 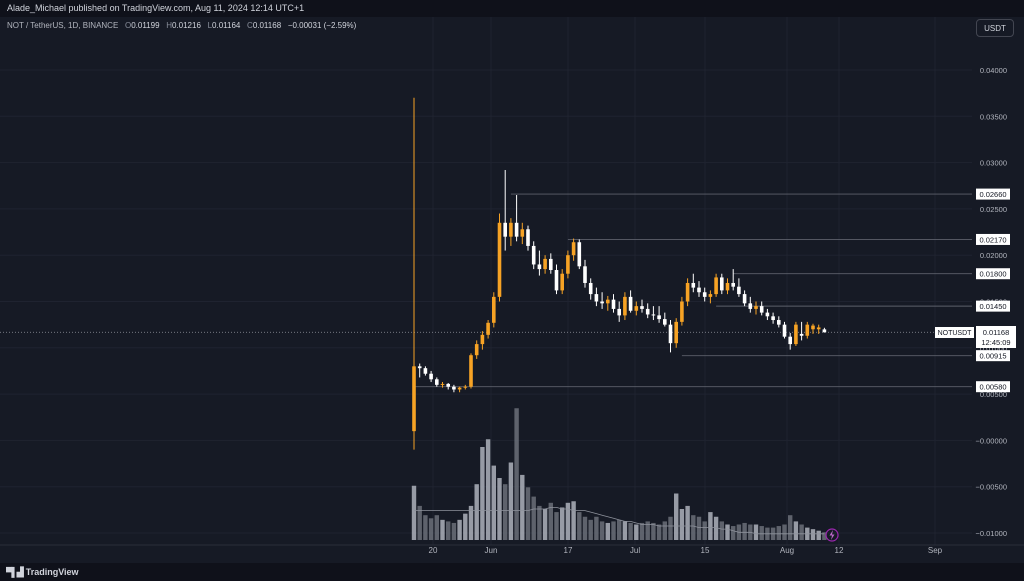 I want to click on price-tick-label: 0.03500, so click(x=993, y=116).